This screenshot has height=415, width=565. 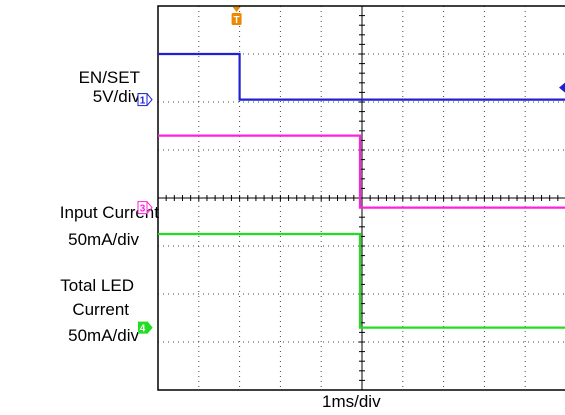 What do you see at coordinates (149, 327) in the screenshot?
I see `ch4-marker-arrow-icon` at bounding box center [149, 327].